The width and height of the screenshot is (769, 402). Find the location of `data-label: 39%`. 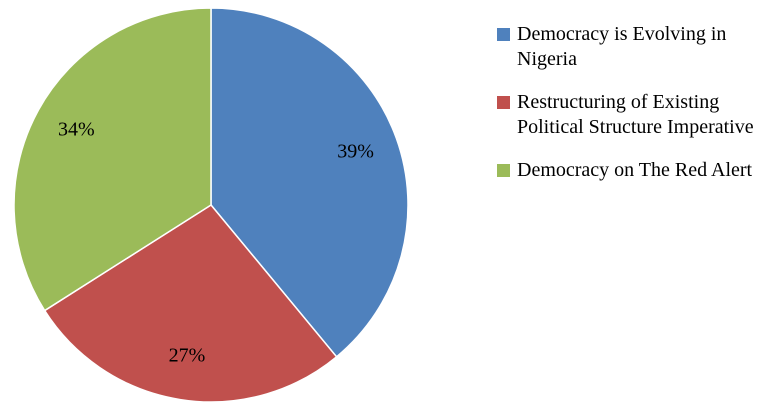

data-label: 39% is located at coordinates (355, 152).